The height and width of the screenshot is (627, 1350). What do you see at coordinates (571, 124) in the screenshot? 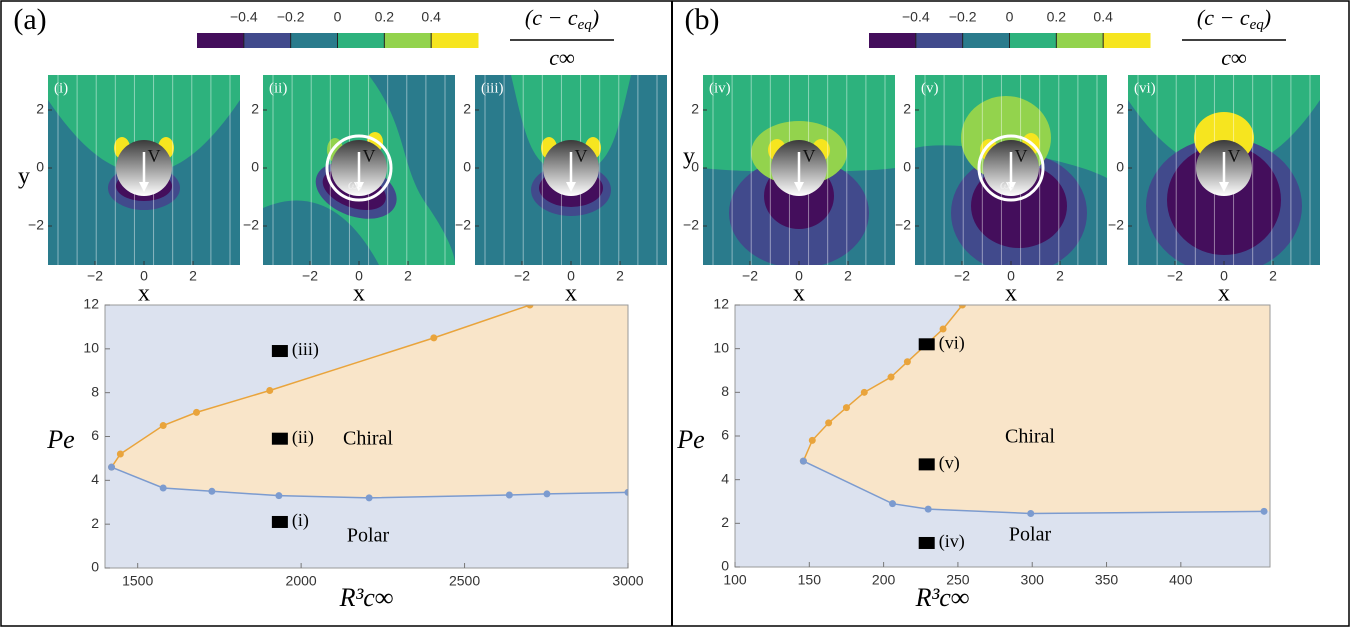
I see `contour-region` at bounding box center [571, 124].